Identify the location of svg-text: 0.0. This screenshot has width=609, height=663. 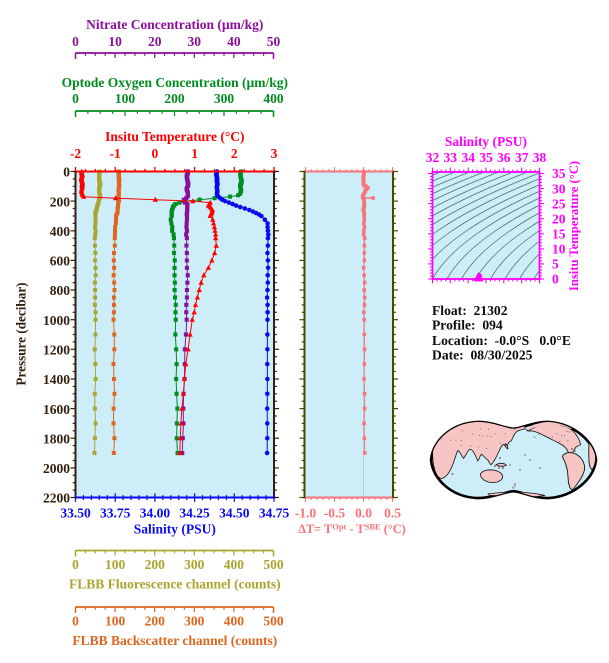
(363, 513).